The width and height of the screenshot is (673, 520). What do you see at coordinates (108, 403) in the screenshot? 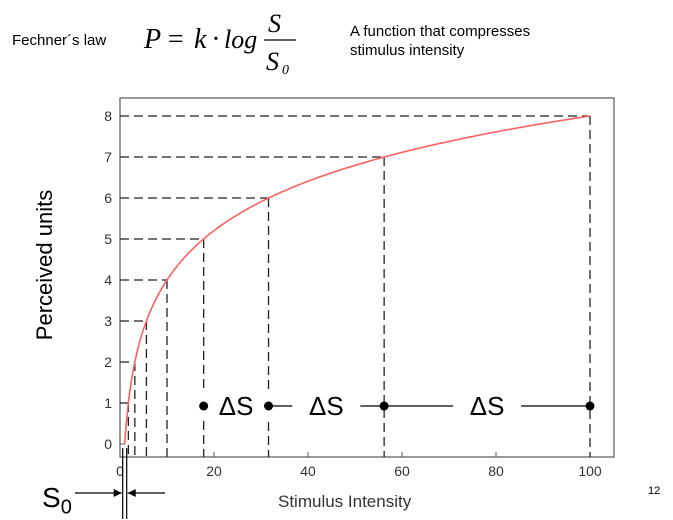
I see `y-tick-label: 1` at bounding box center [108, 403].